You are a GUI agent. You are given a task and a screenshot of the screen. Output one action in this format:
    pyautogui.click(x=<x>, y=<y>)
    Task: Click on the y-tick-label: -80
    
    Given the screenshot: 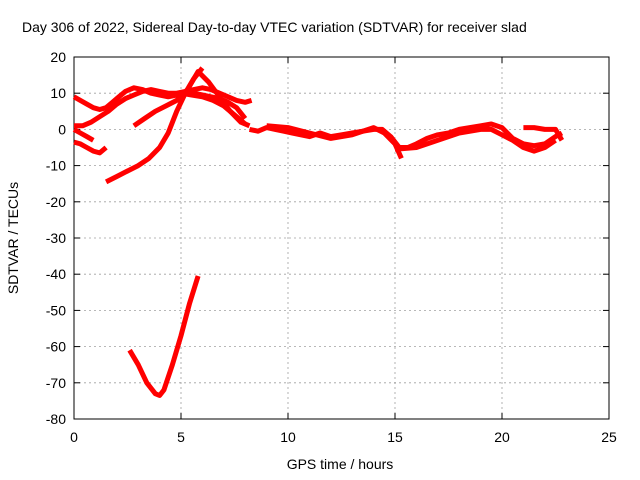 What is the action you would take?
    pyautogui.click(x=56, y=419)
    